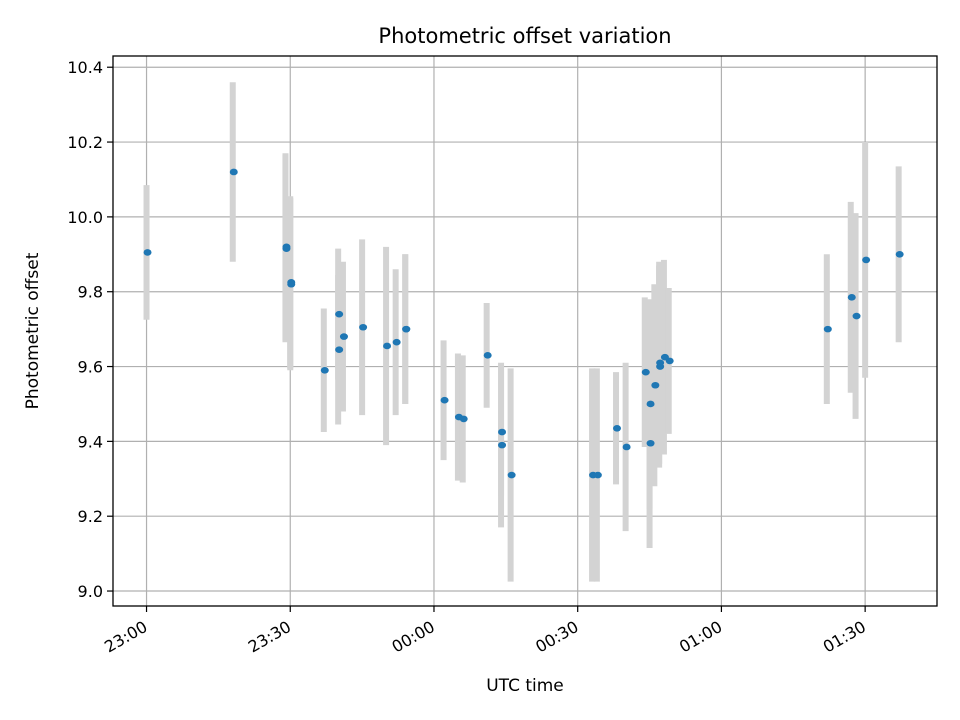 This screenshot has height=720, width=960. What do you see at coordinates (90, 516) in the screenshot?
I see `y-tick-label: 9.2` at bounding box center [90, 516].